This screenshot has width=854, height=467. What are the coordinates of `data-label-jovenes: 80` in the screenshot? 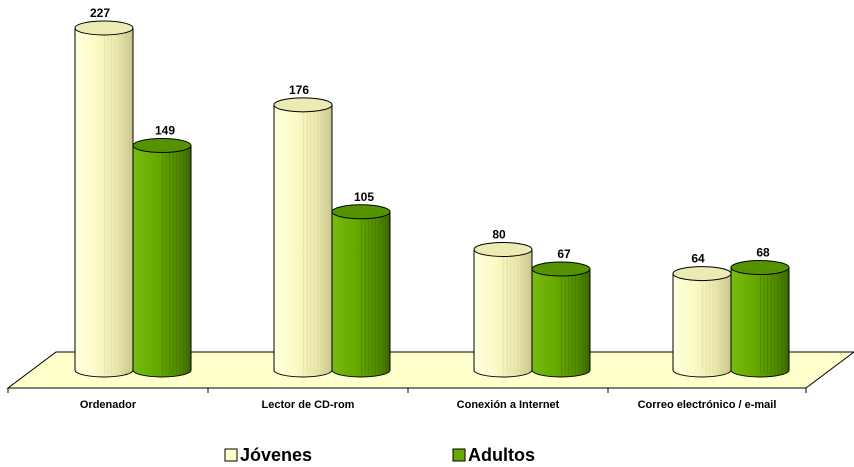 It's located at (499, 234).